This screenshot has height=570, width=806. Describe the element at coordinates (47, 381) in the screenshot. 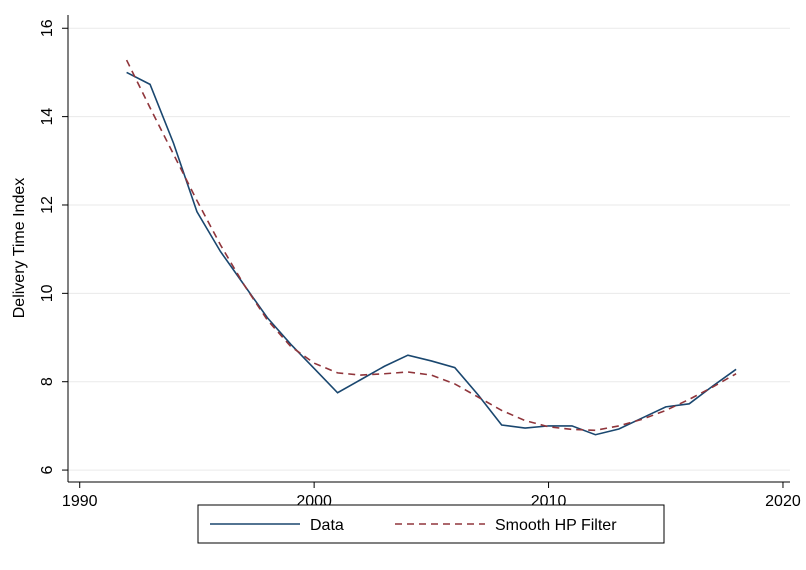

I see `y-tick-label: 8` at that location.